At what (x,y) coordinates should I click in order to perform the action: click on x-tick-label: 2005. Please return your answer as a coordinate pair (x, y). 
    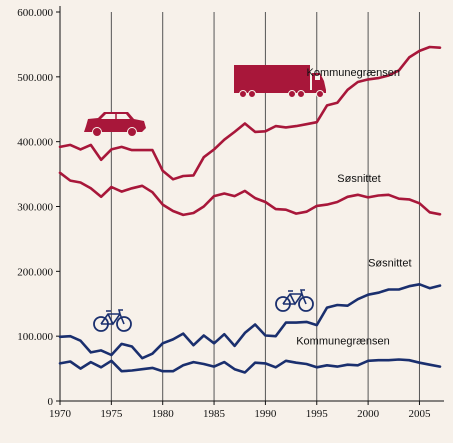
    Looking at the image, I should click on (419, 414).